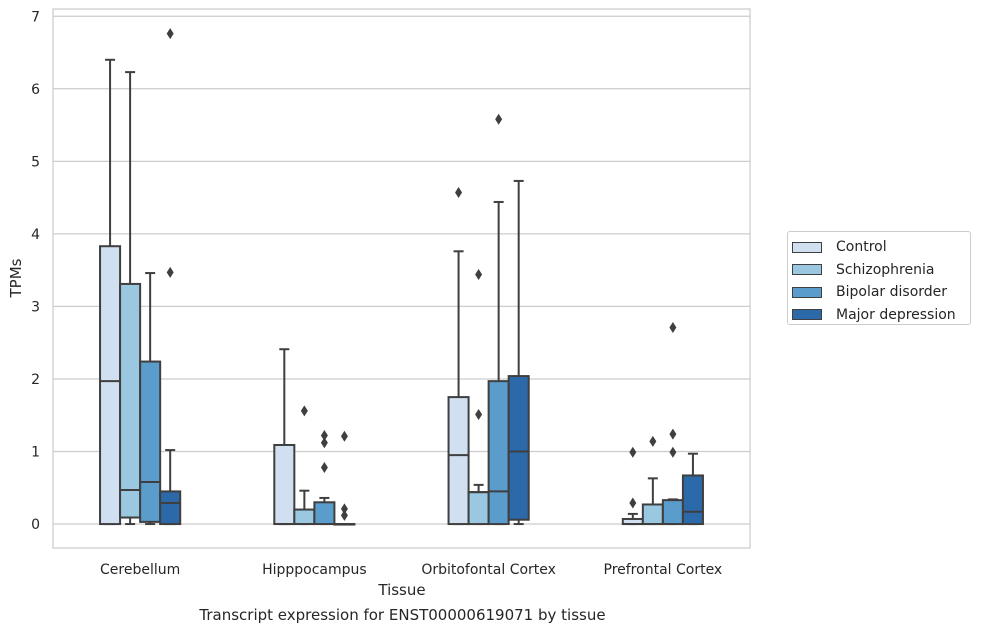 The width and height of the screenshot is (983, 634). Describe the element at coordinates (35, 453) in the screenshot. I see `y-tick-label: 1` at that location.